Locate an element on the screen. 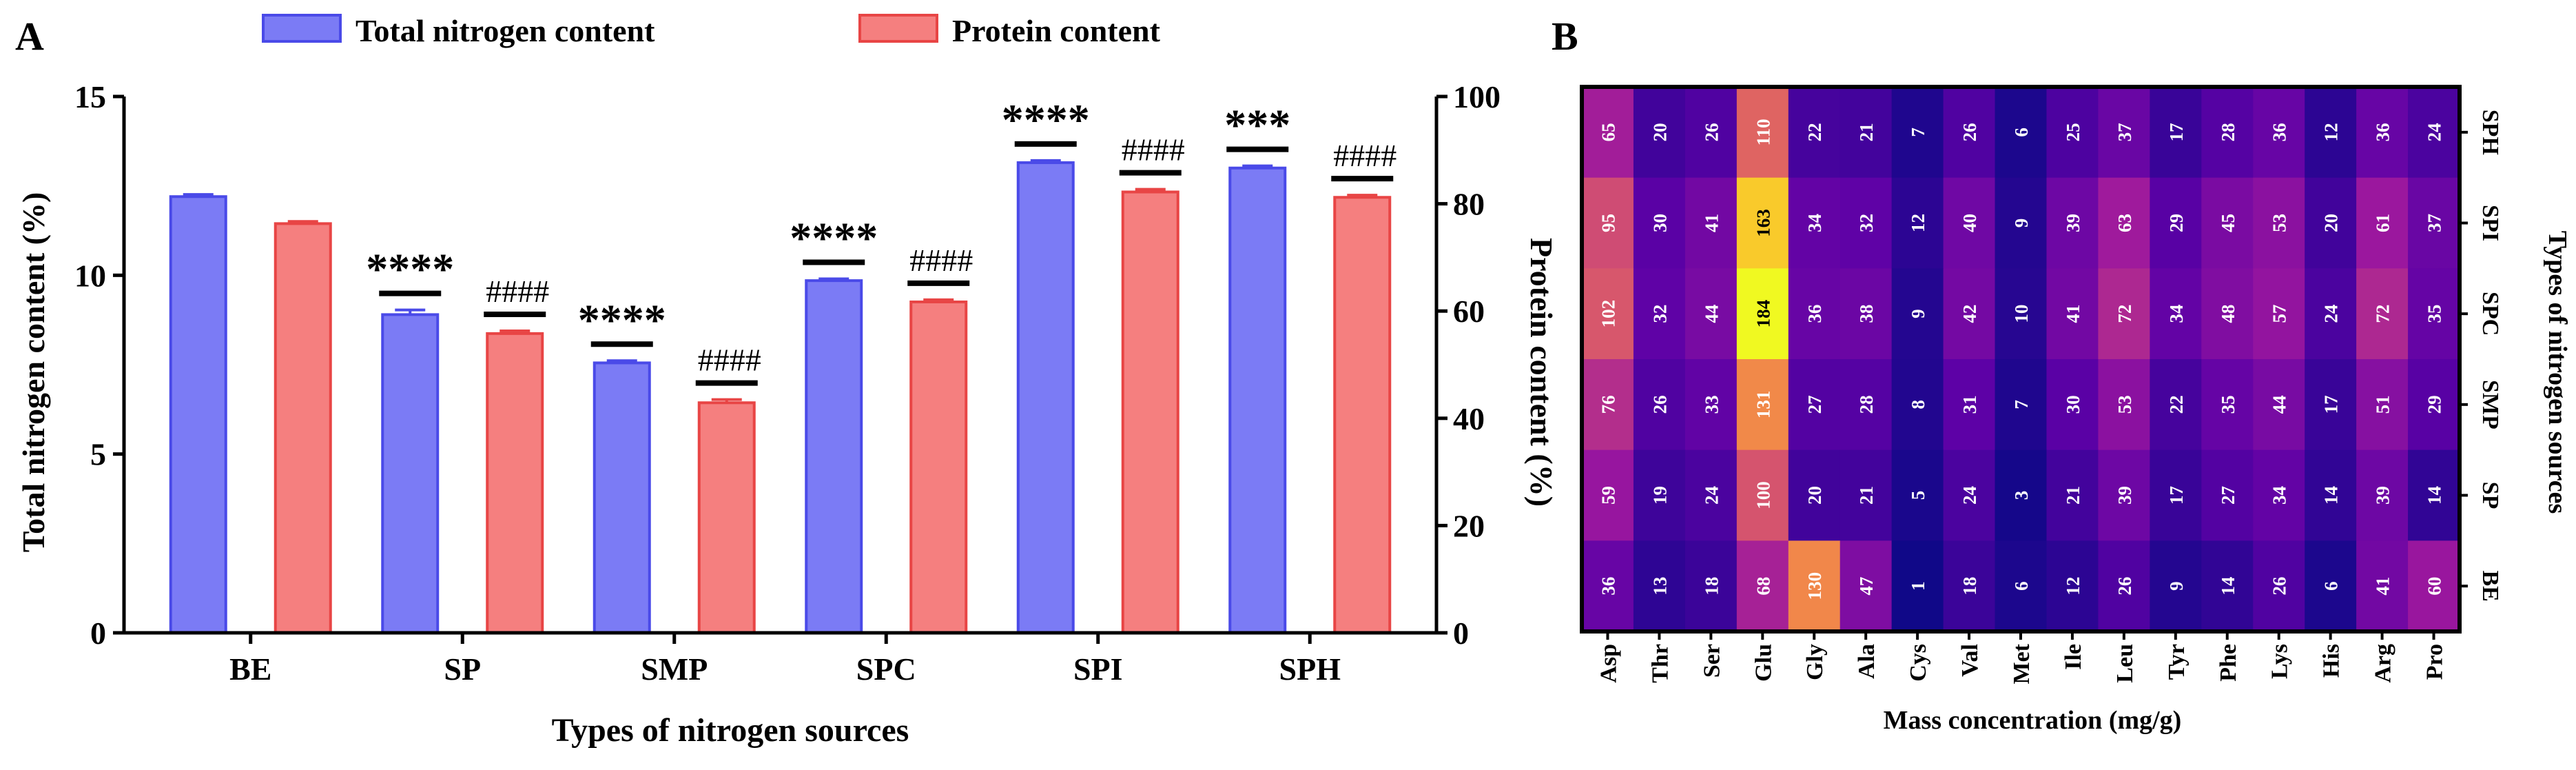 The width and height of the screenshot is (2576, 770). heatmap-cell-SP-Pro is located at coordinates (2434, 495).